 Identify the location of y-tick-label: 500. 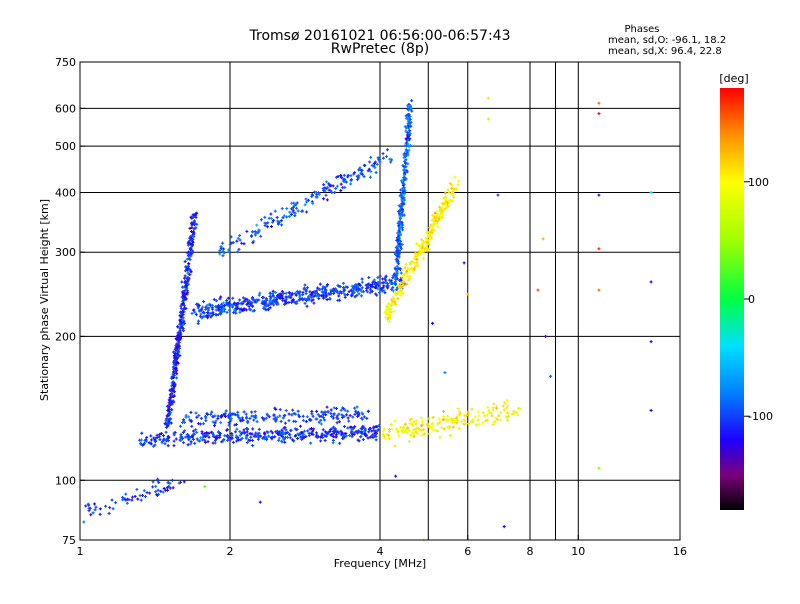
(65, 146).